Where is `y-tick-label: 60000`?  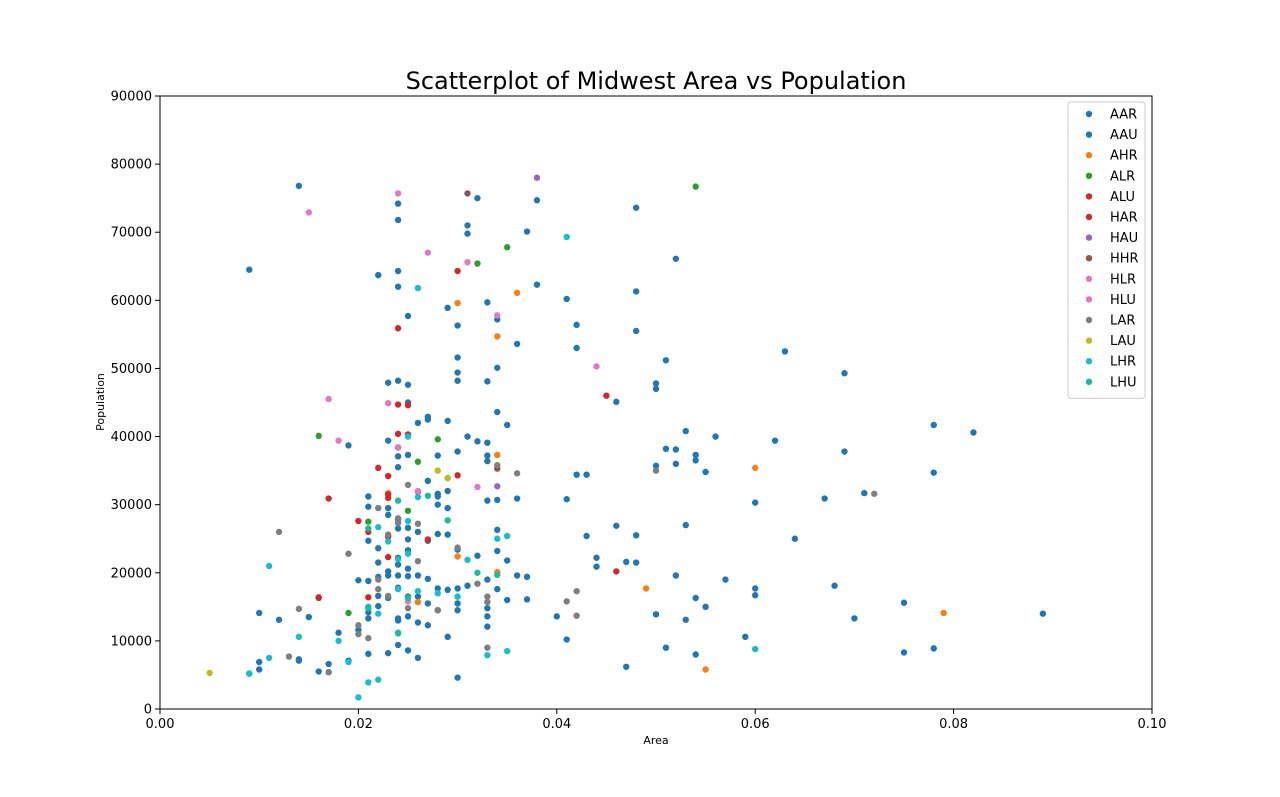
y-tick-label: 60000 is located at coordinates (131, 301).